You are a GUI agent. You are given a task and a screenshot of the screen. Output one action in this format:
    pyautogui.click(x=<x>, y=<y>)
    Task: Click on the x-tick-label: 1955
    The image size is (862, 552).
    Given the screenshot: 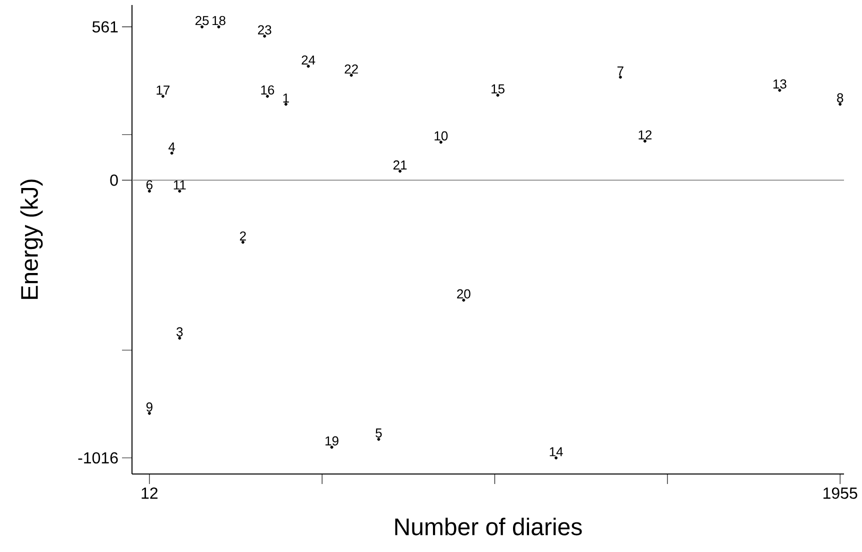 What is the action you would take?
    pyautogui.click(x=841, y=493)
    